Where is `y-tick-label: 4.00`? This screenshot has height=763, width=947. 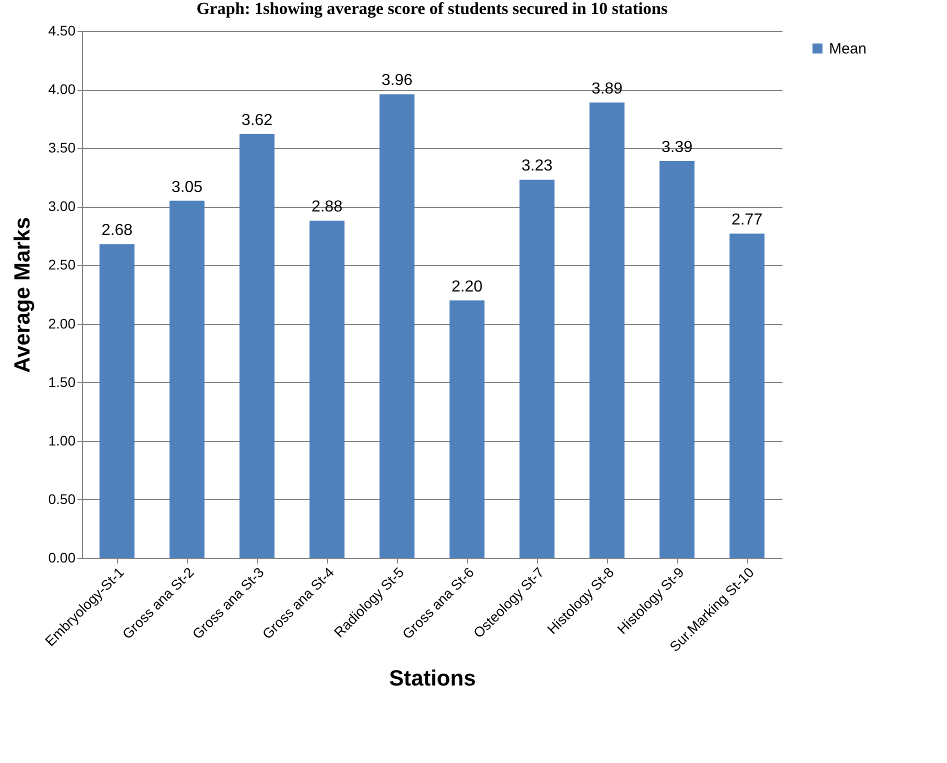
y-tick-label: 4.00 is located at coordinates (62, 89).